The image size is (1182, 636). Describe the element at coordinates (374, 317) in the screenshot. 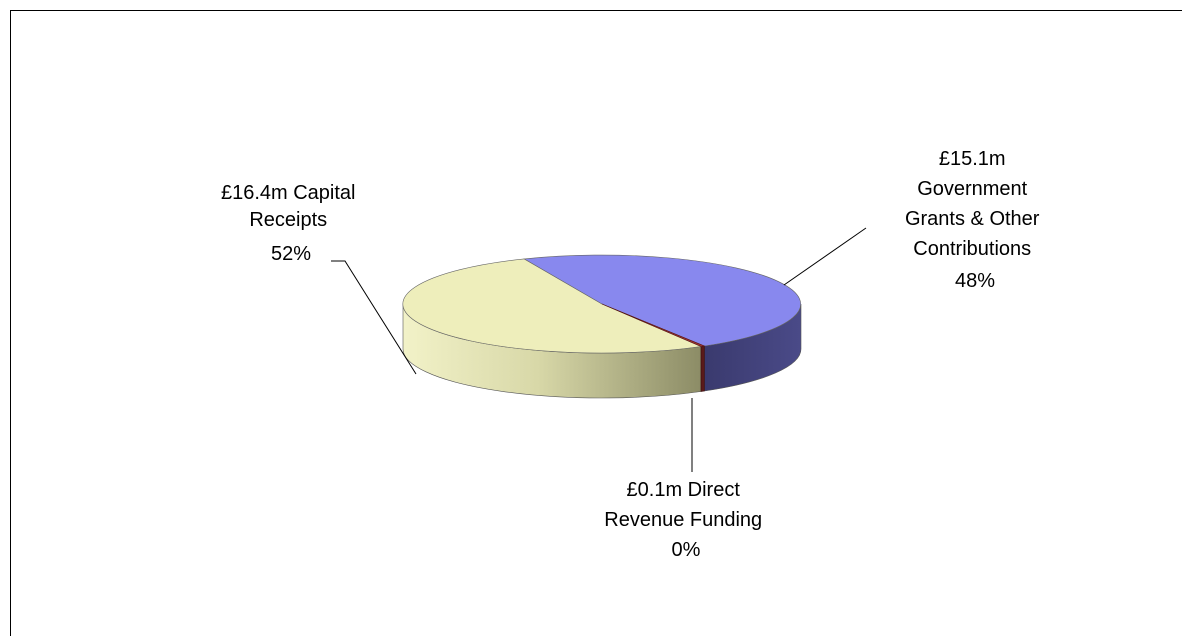

I see `leader-line-capital-receipts` at that location.